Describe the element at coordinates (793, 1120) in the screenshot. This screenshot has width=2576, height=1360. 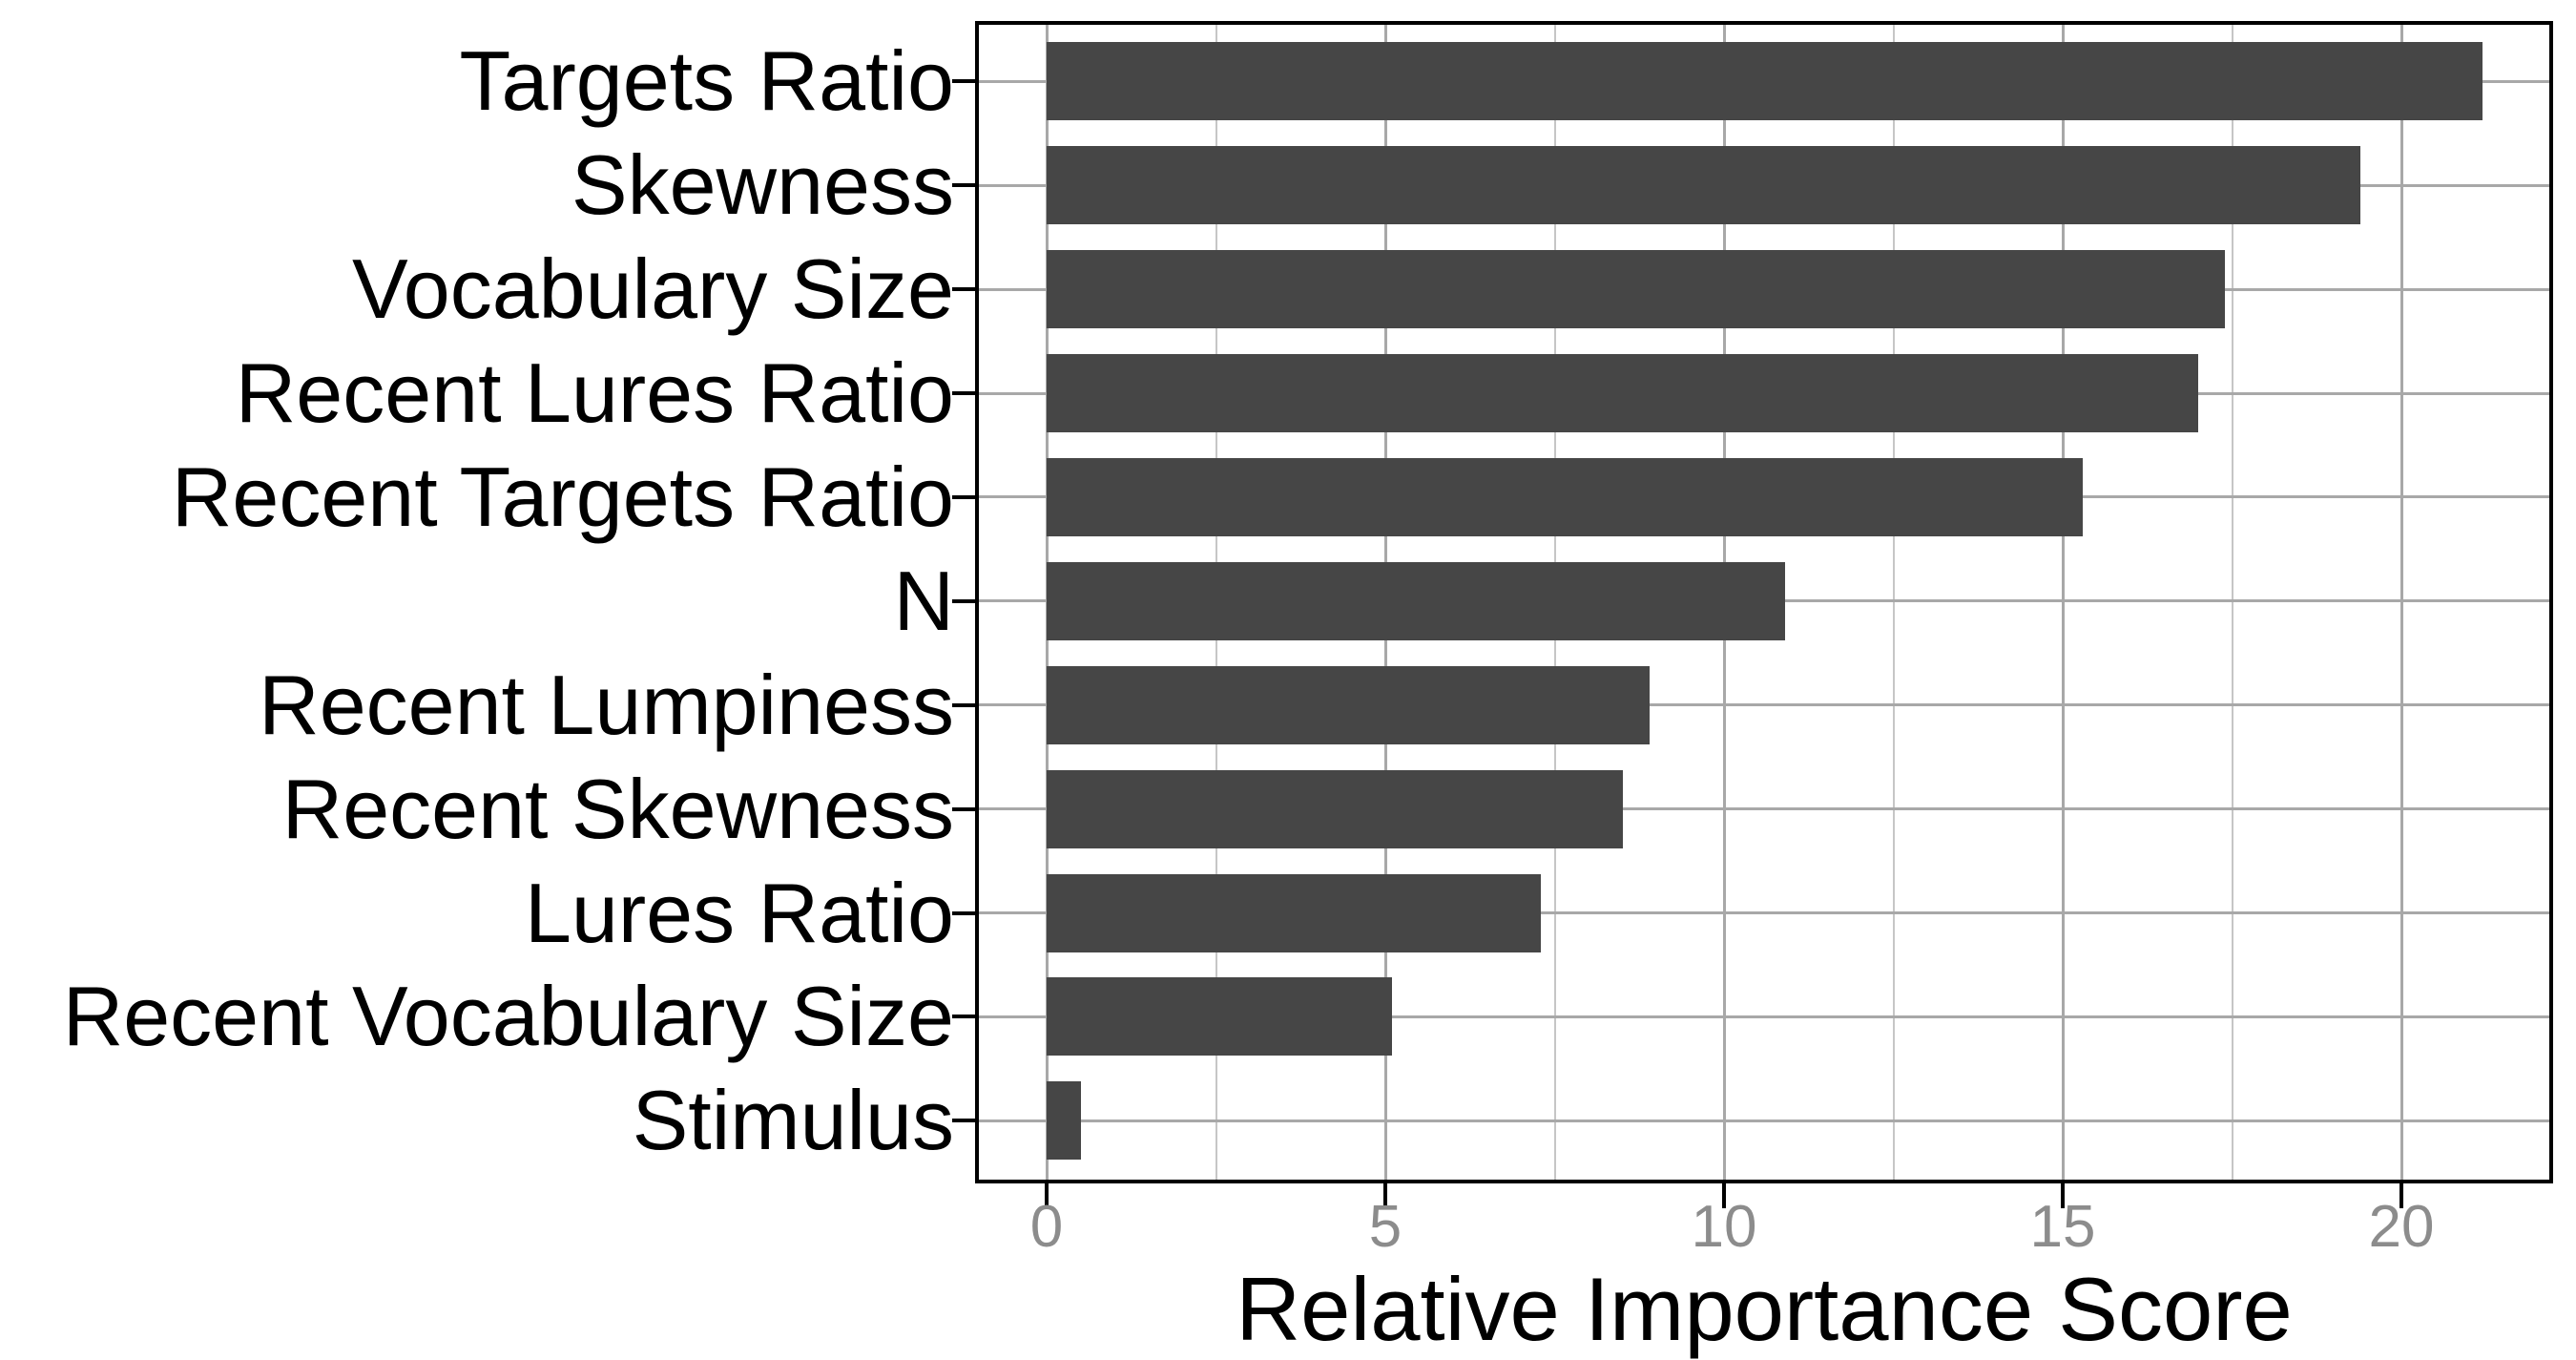
I see `y-axis-category-label: Stimulus` at that location.